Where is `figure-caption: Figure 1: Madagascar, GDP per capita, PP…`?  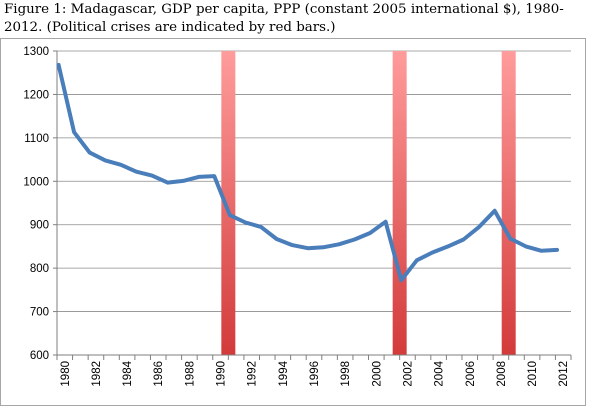 figure-caption: Figure 1: Madagascar, GDP per capita, PP… is located at coordinates (294, 18).